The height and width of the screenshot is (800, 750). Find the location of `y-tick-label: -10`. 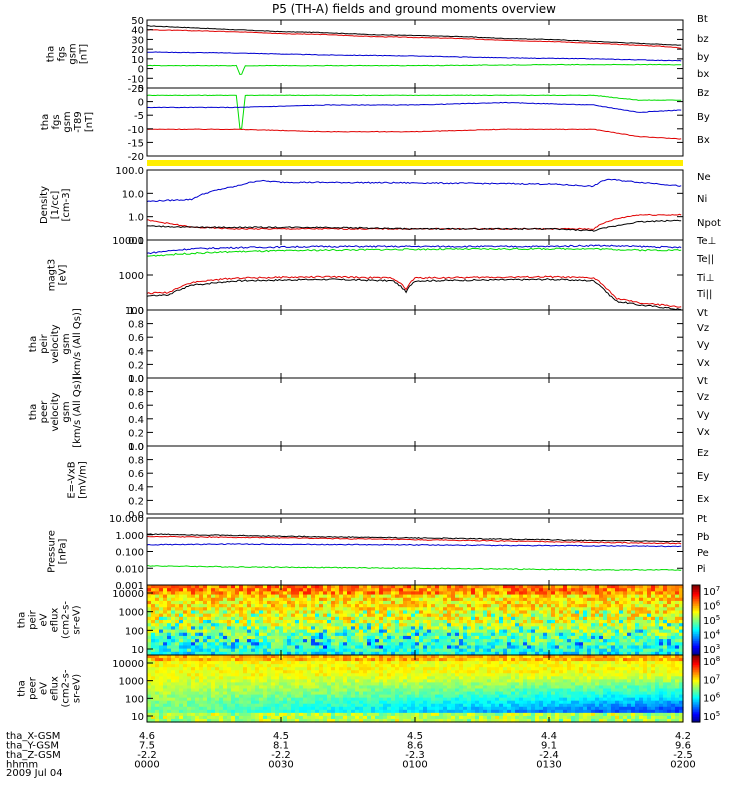

y-tick-label: -10 is located at coordinates (136, 79).